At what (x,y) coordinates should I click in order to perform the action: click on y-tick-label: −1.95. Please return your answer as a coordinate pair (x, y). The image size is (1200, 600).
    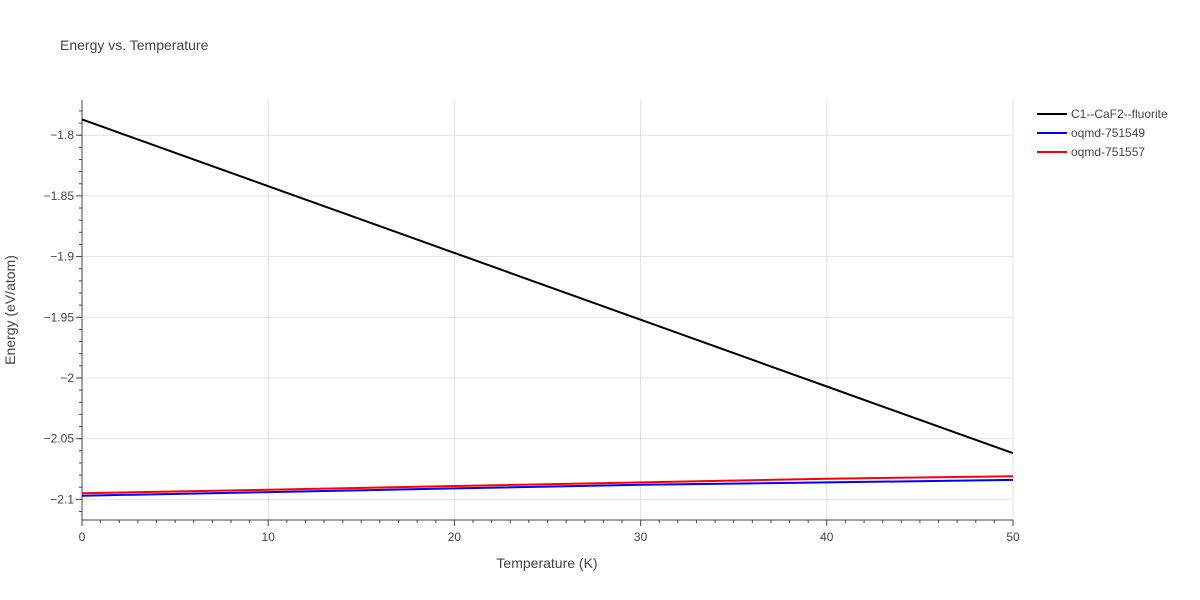
    Looking at the image, I should click on (59, 317).